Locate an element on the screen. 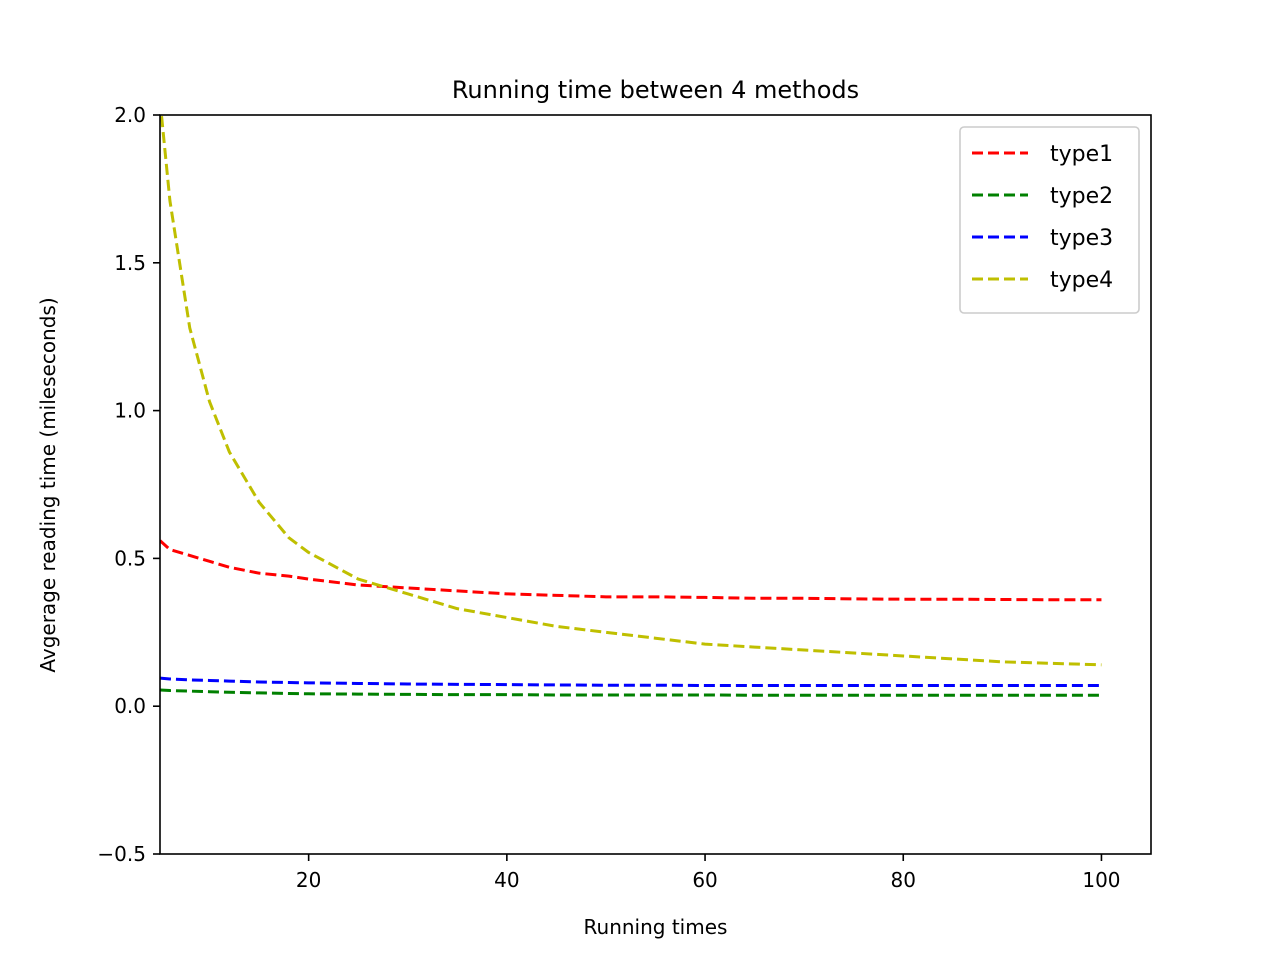  y-axis: −0.5 0.0 0.5 1.0 1.5 2.0 is located at coordinates (128, 484).